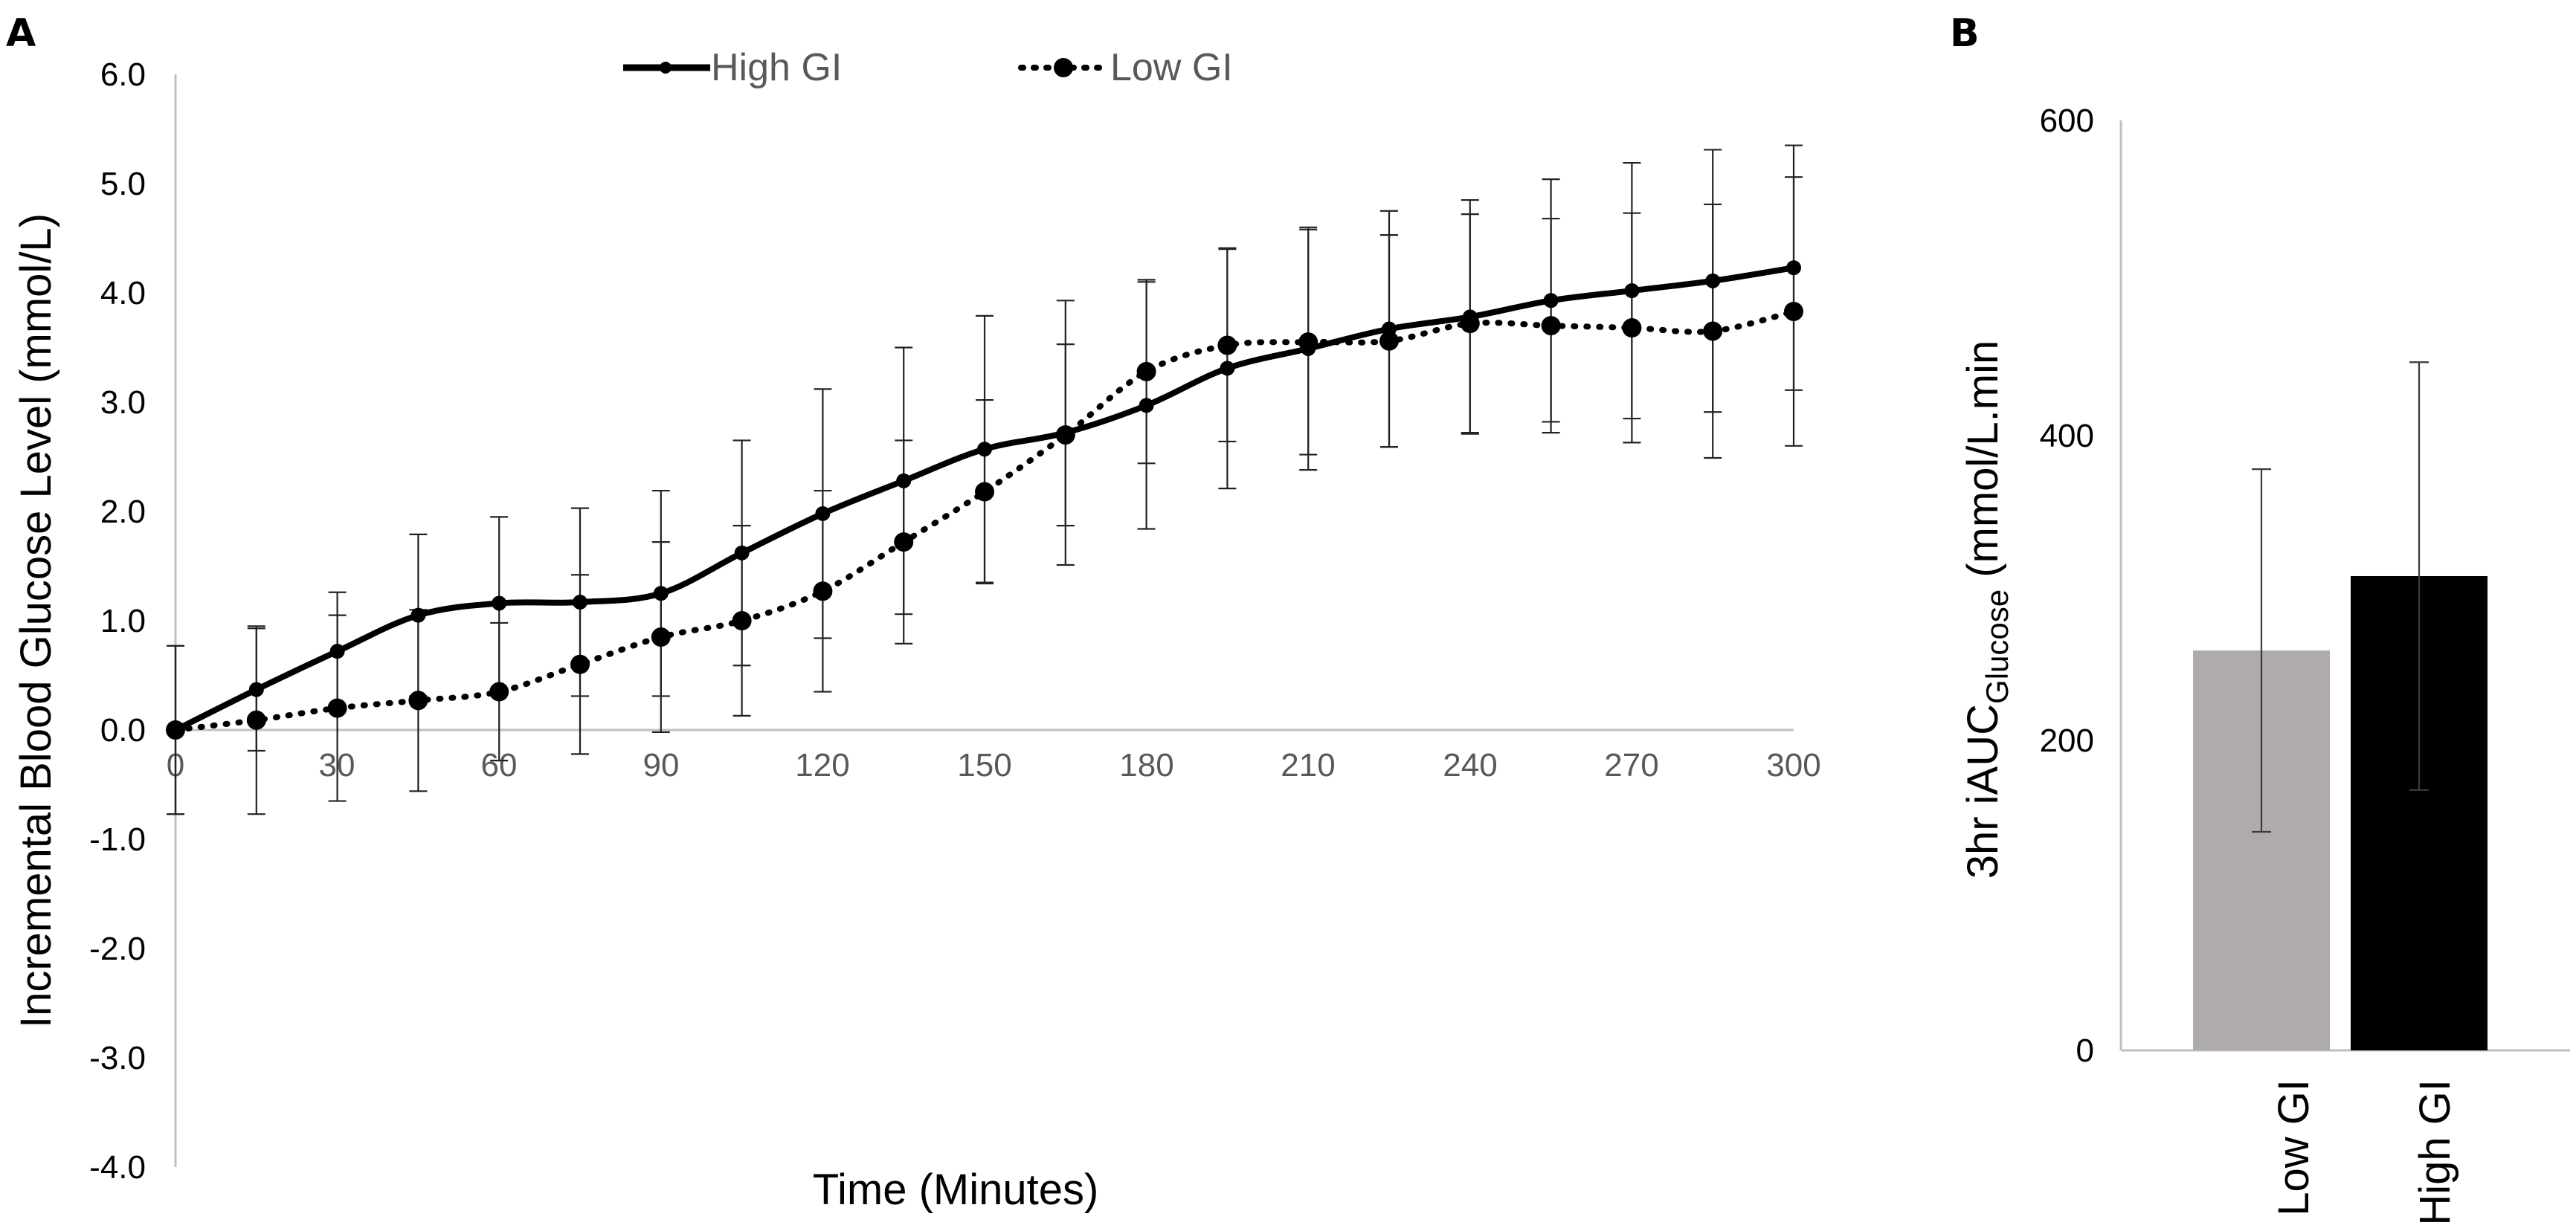 Image resolution: width=2576 pixels, height=1231 pixels. Describe the element at coordinates (2067, 586) in the screenshot. I see `b-y-tick-labels: 600 400 200 0` at that location.